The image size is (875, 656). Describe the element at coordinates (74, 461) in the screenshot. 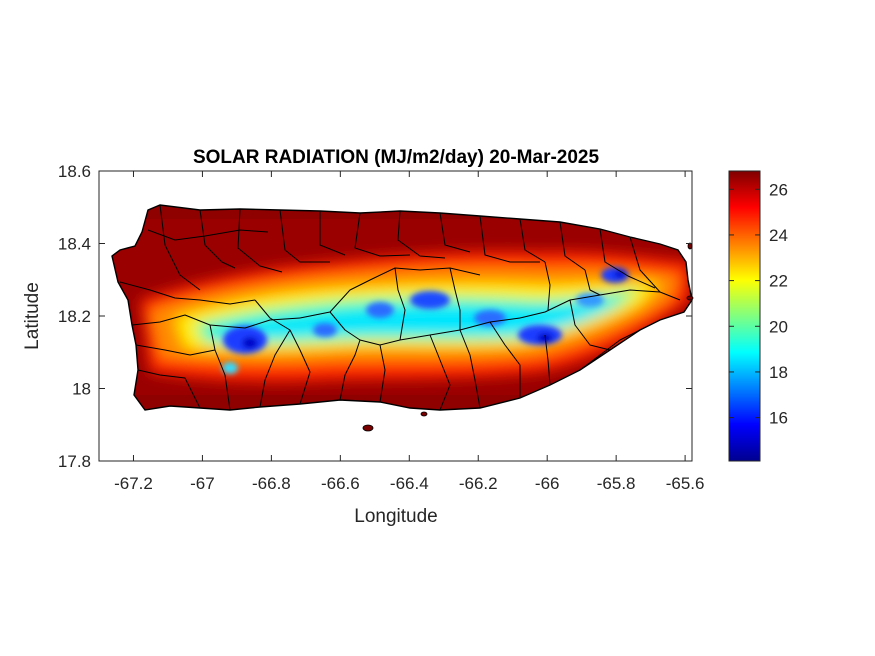

I see `y-tick-label: 17.8` at that location.